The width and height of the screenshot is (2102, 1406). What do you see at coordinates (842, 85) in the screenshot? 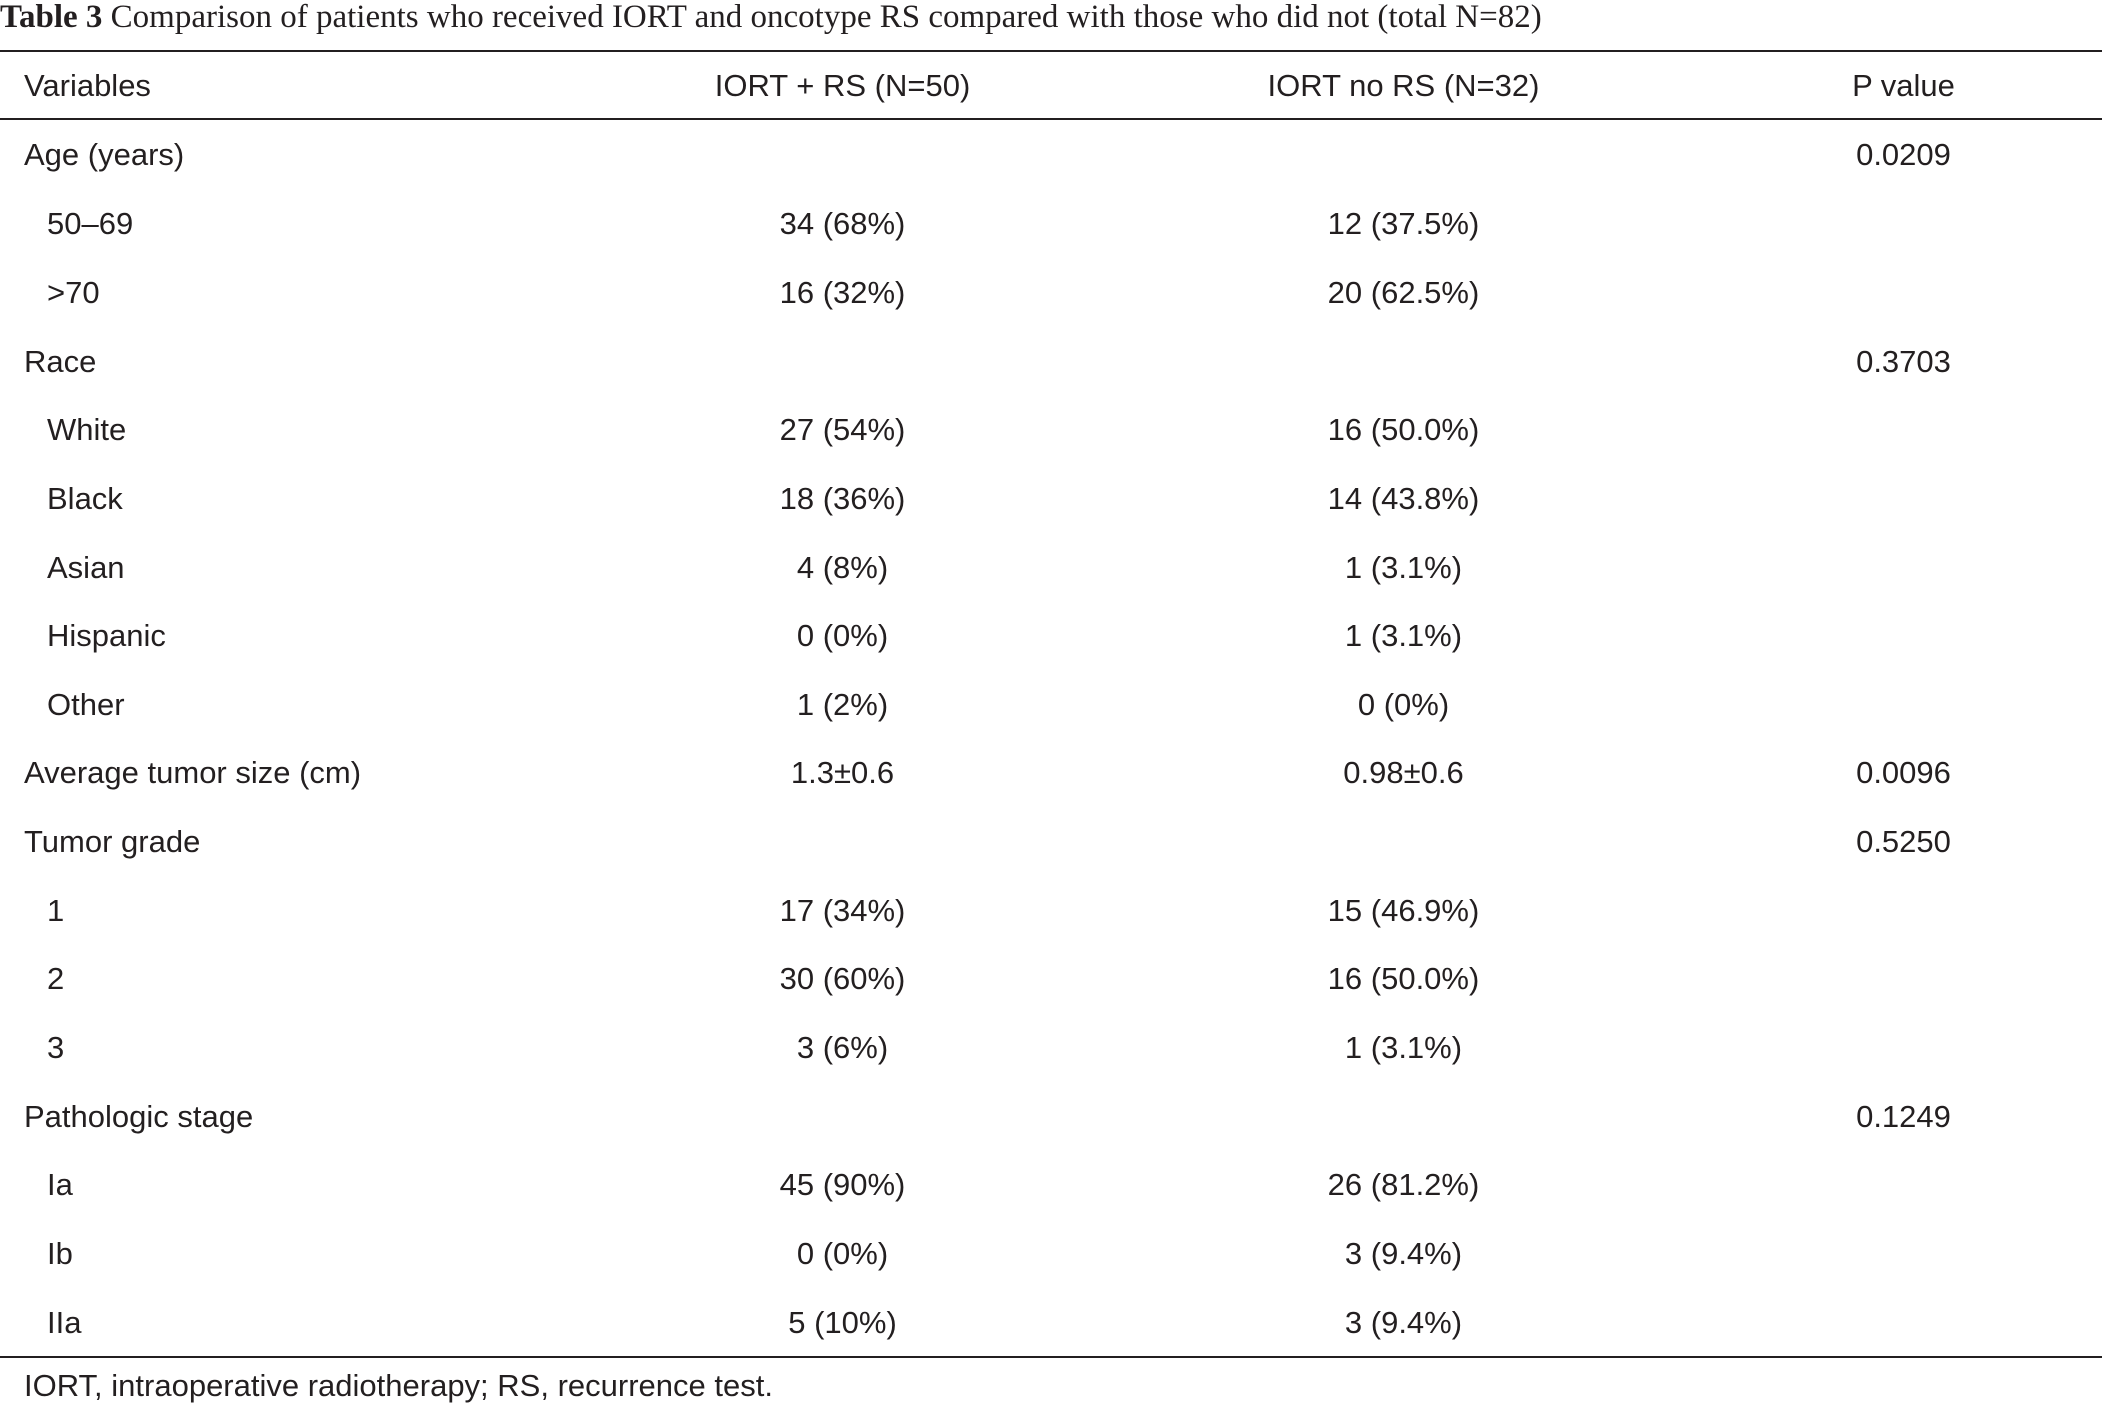
I see `header-iort-rs: IORT + RS (N=50)` at bounding box center [842, 85].